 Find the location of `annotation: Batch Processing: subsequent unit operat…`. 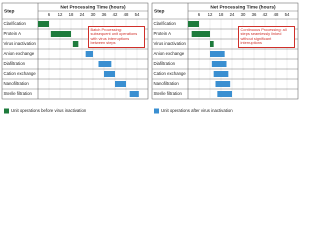

annotation: Batch Processing: subsequent unit operat… is located at coordinates (116, 37).